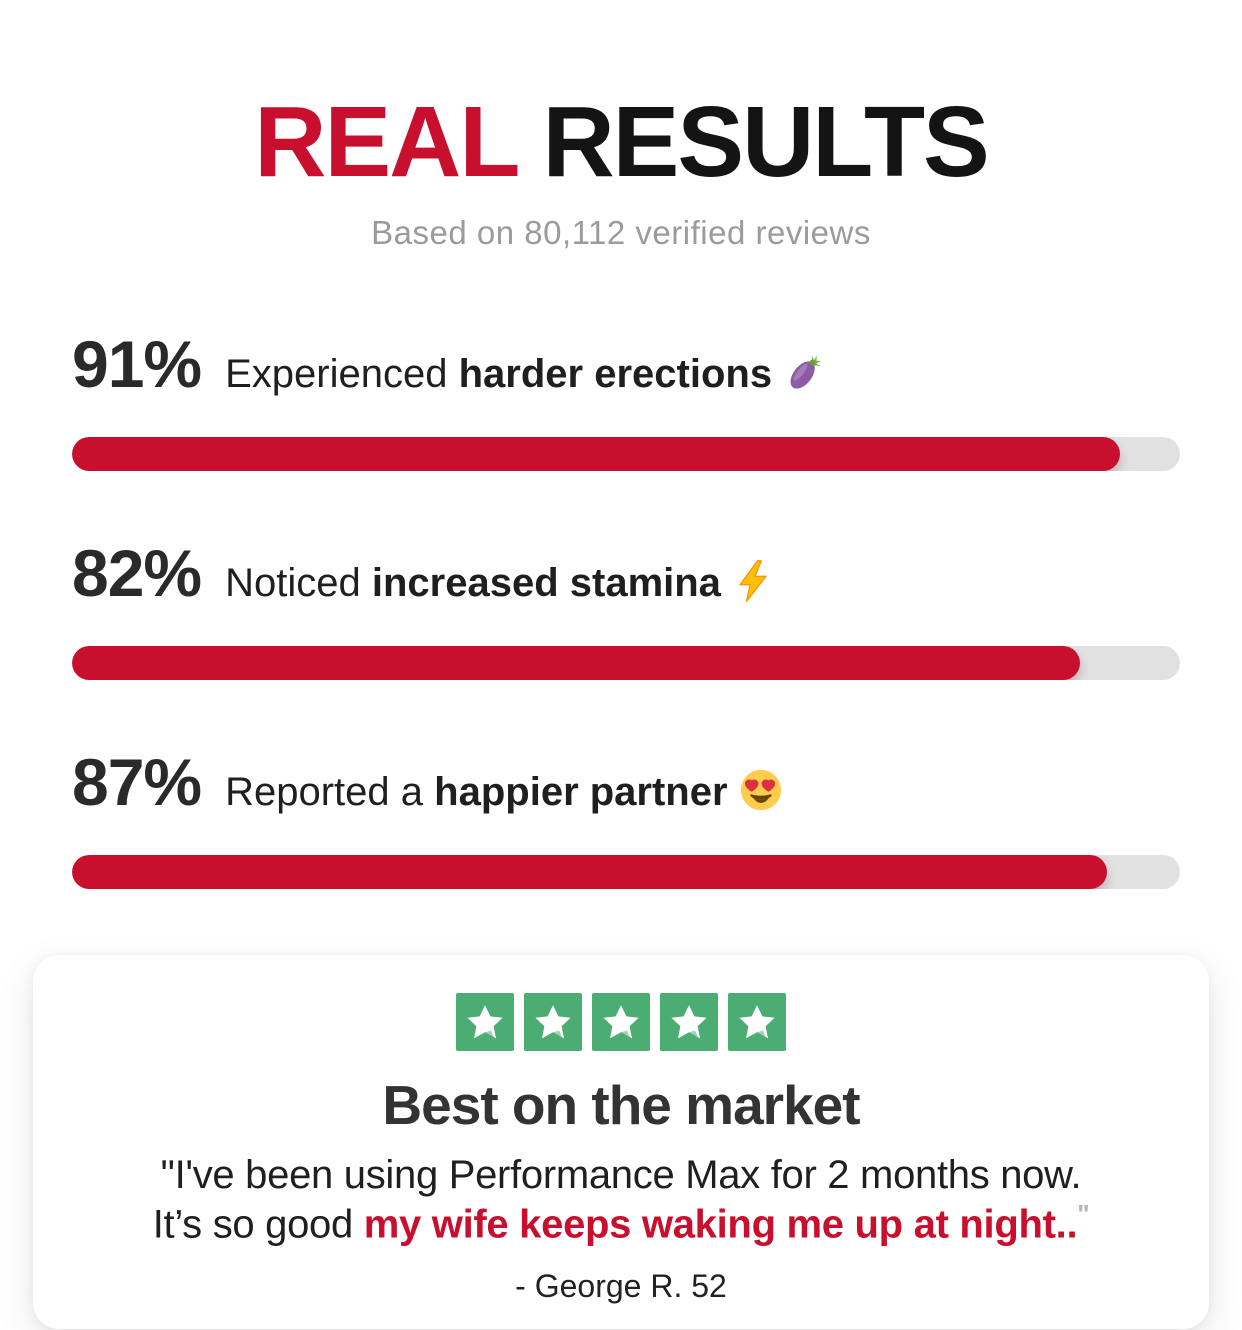 This screenshot has height=1330, width=1242. I want to click on page-title-accent: REAL, so click(386, 142).